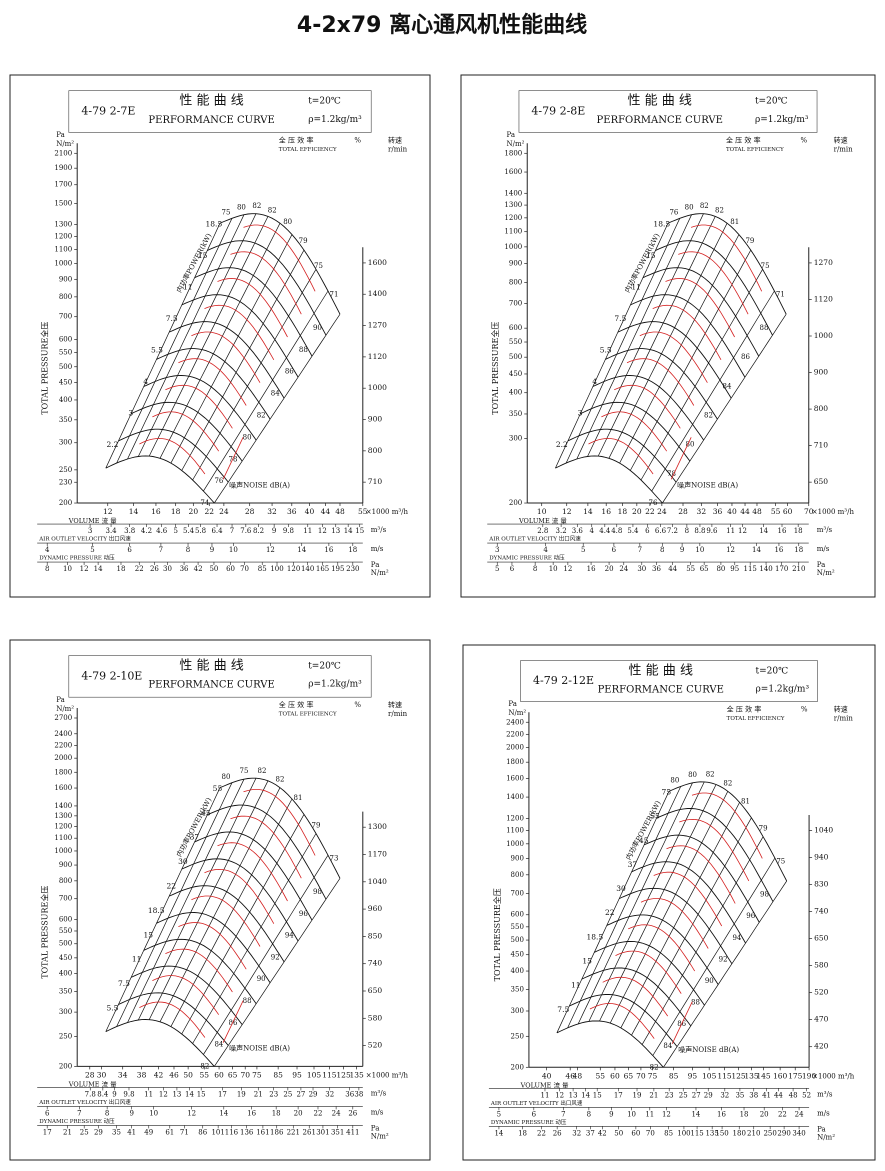  Describe the element at coordinates (169, 1132) in the screenshot. I see `dynamic-tick-label: 61` at that location.